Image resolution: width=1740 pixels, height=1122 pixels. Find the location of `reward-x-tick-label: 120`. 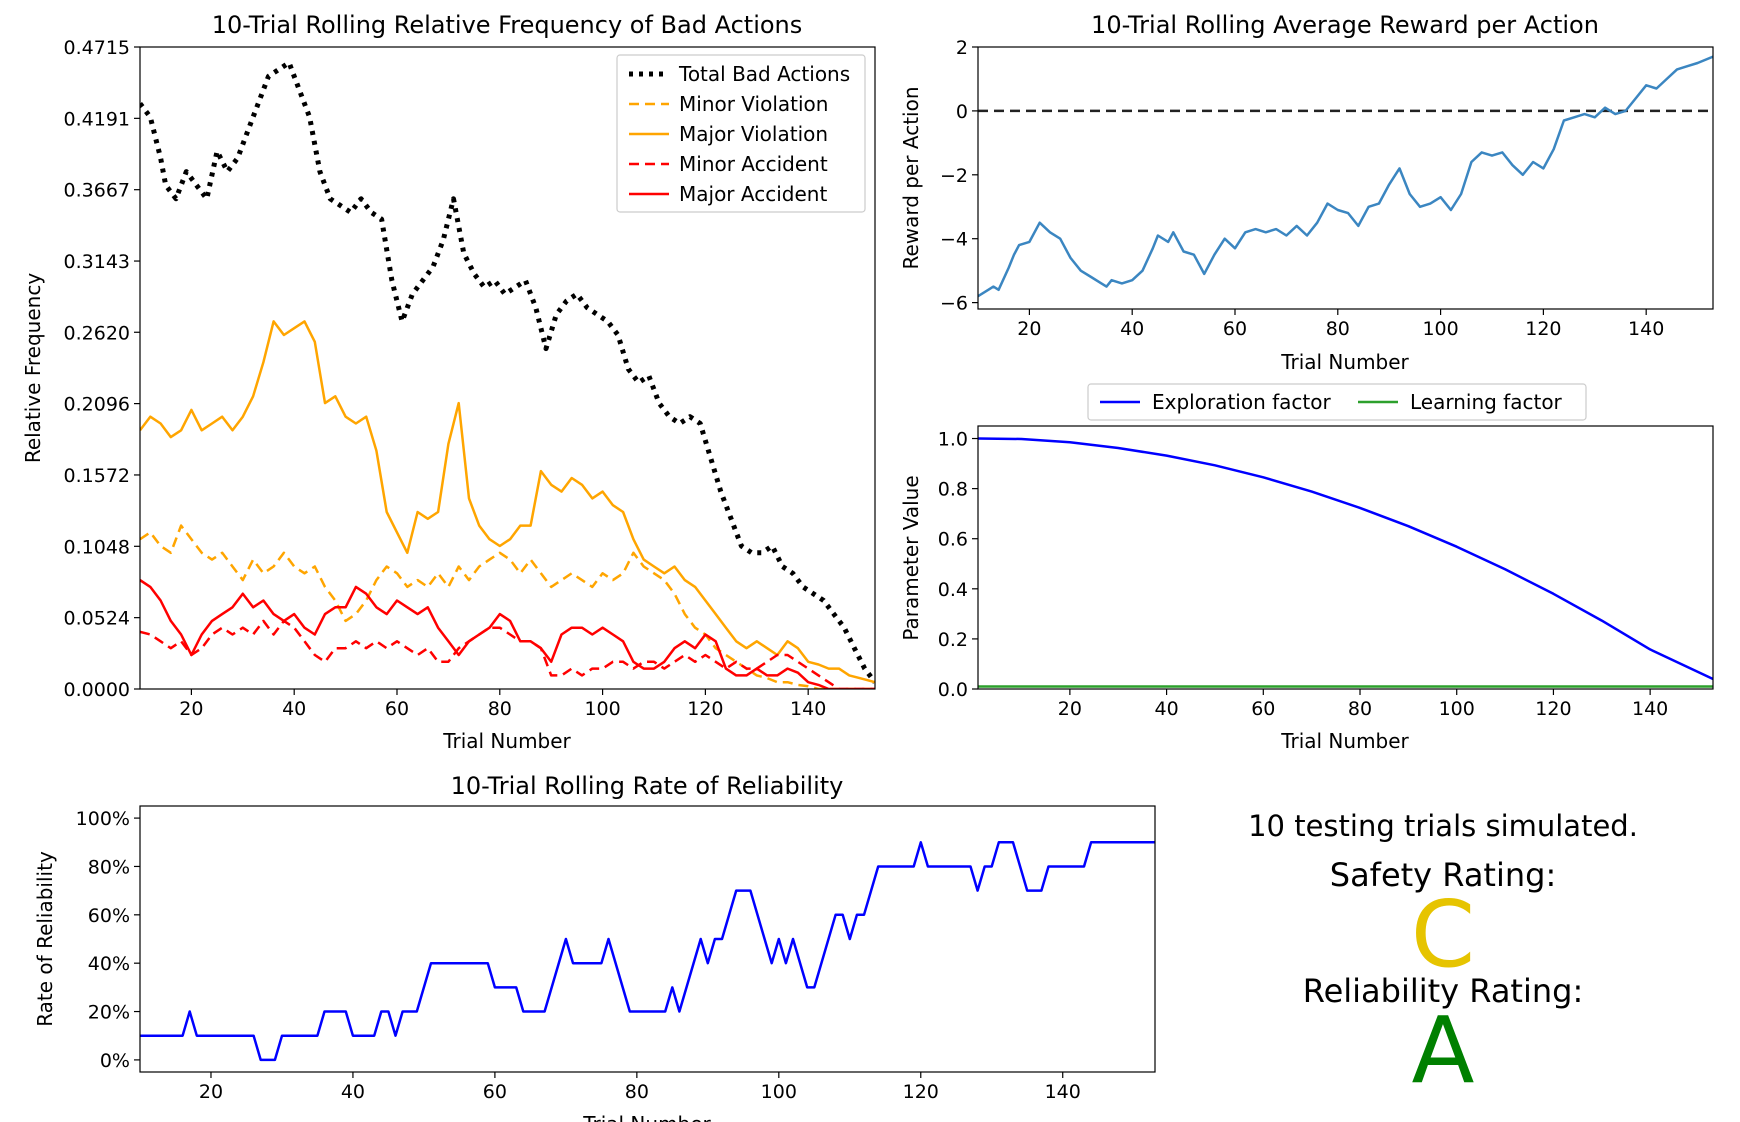

reward-x-tick-label: 120 is located at coordinates (1543, 329).